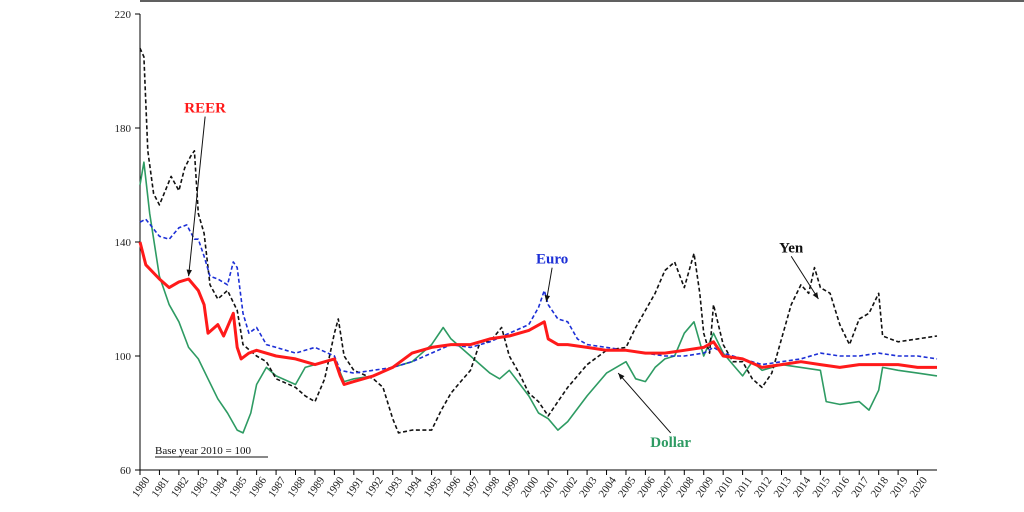 Image resolution: width=1024 pixels, height=512 pixels. I want to click on x-tick-label: 1984, so click(219, 486).